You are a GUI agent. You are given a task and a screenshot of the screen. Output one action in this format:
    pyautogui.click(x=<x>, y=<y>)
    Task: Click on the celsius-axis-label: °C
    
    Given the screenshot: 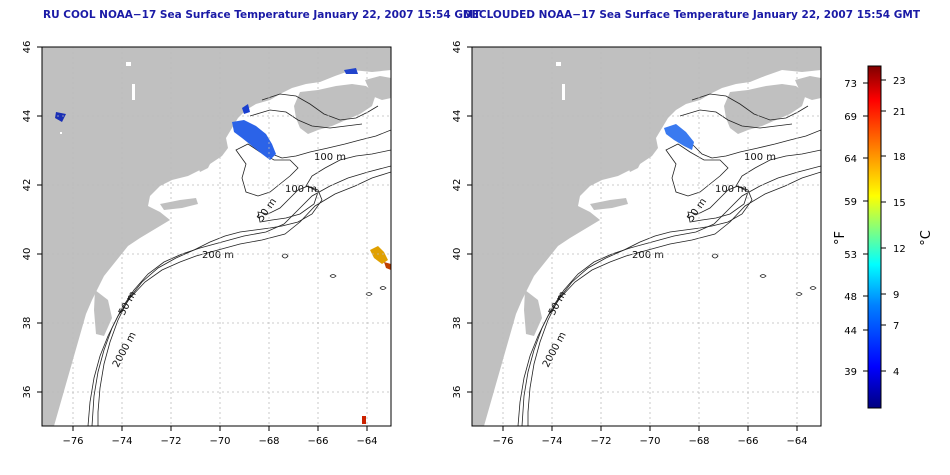 What is the action you would take?
    pyautogui.click(x=926, y=238)
    